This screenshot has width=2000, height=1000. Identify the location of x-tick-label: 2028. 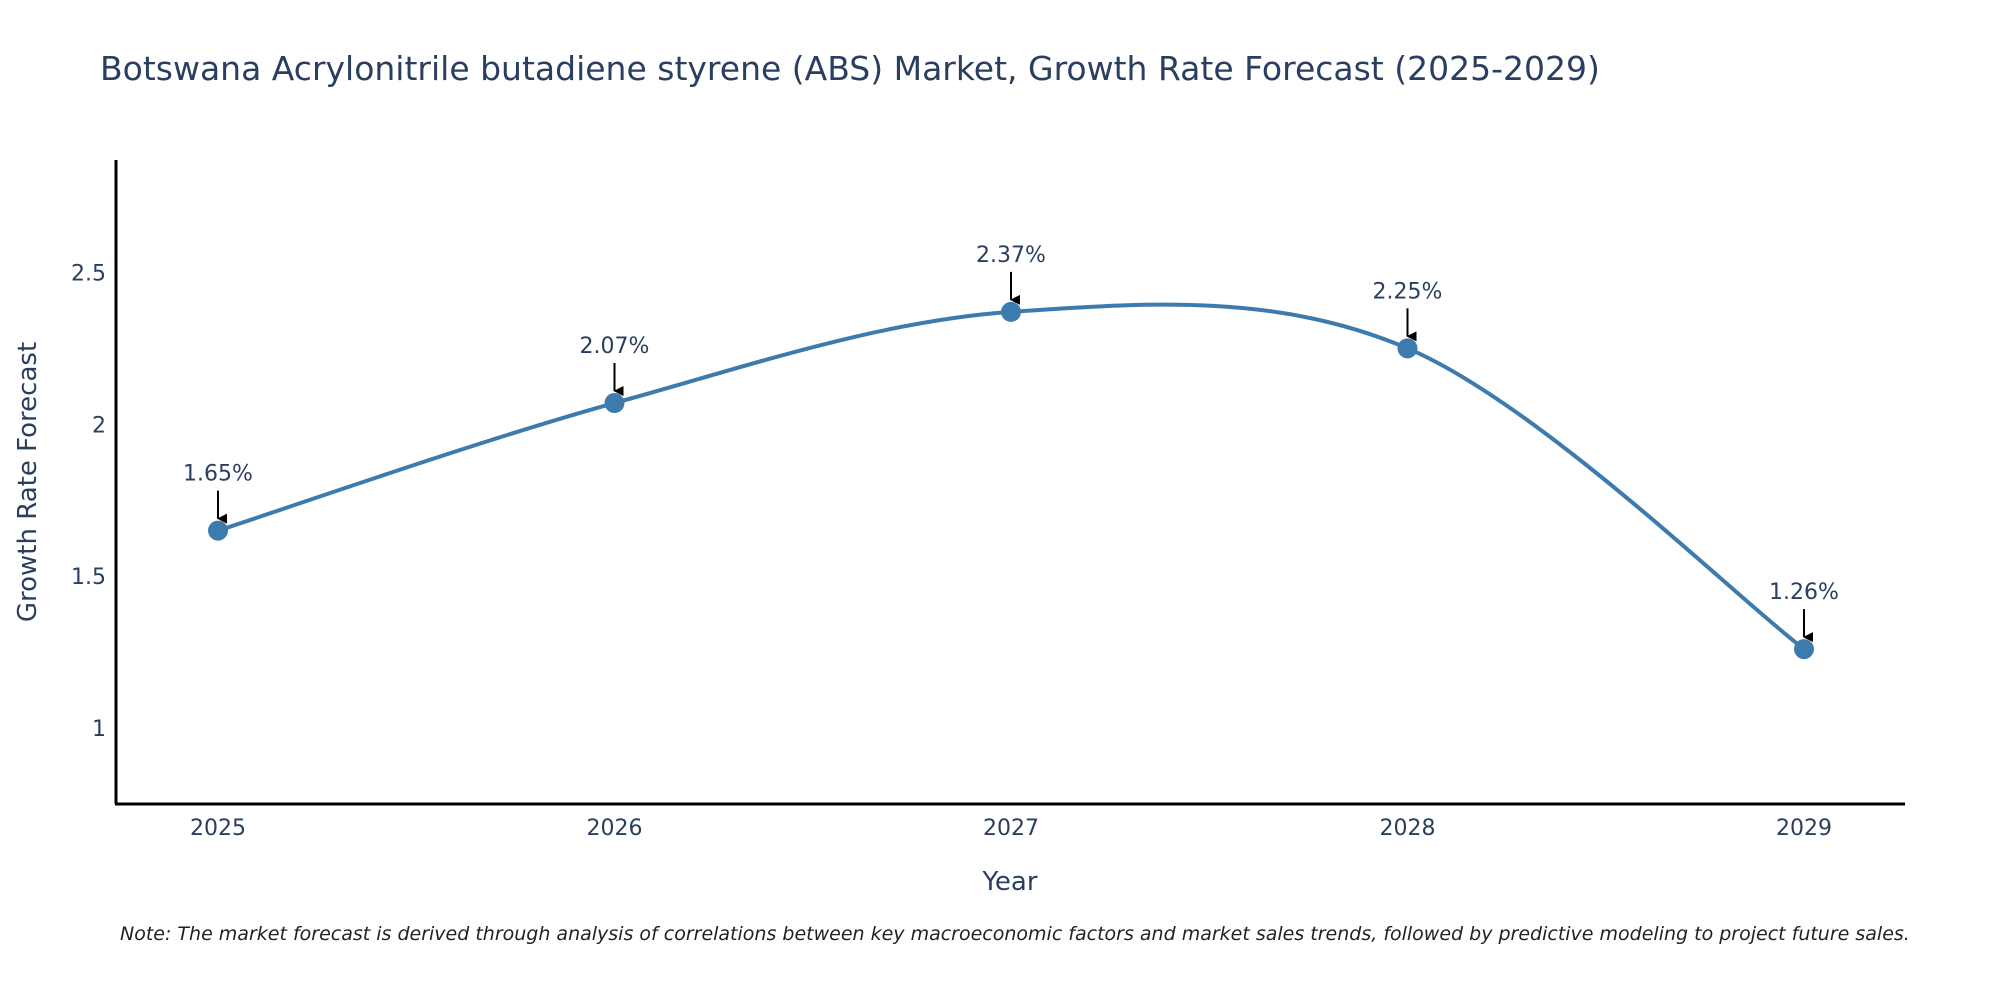
(1408, 828).